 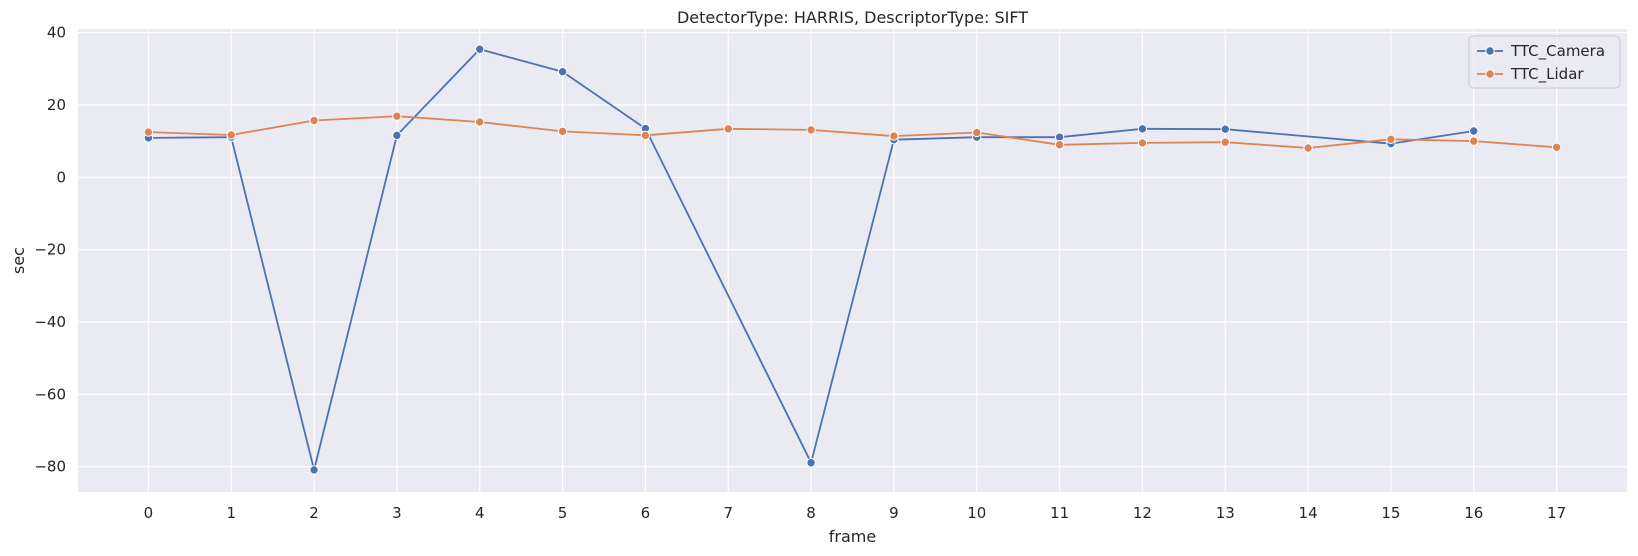 I want to click on x-tick-label: 7, so click(x=728, y=513).